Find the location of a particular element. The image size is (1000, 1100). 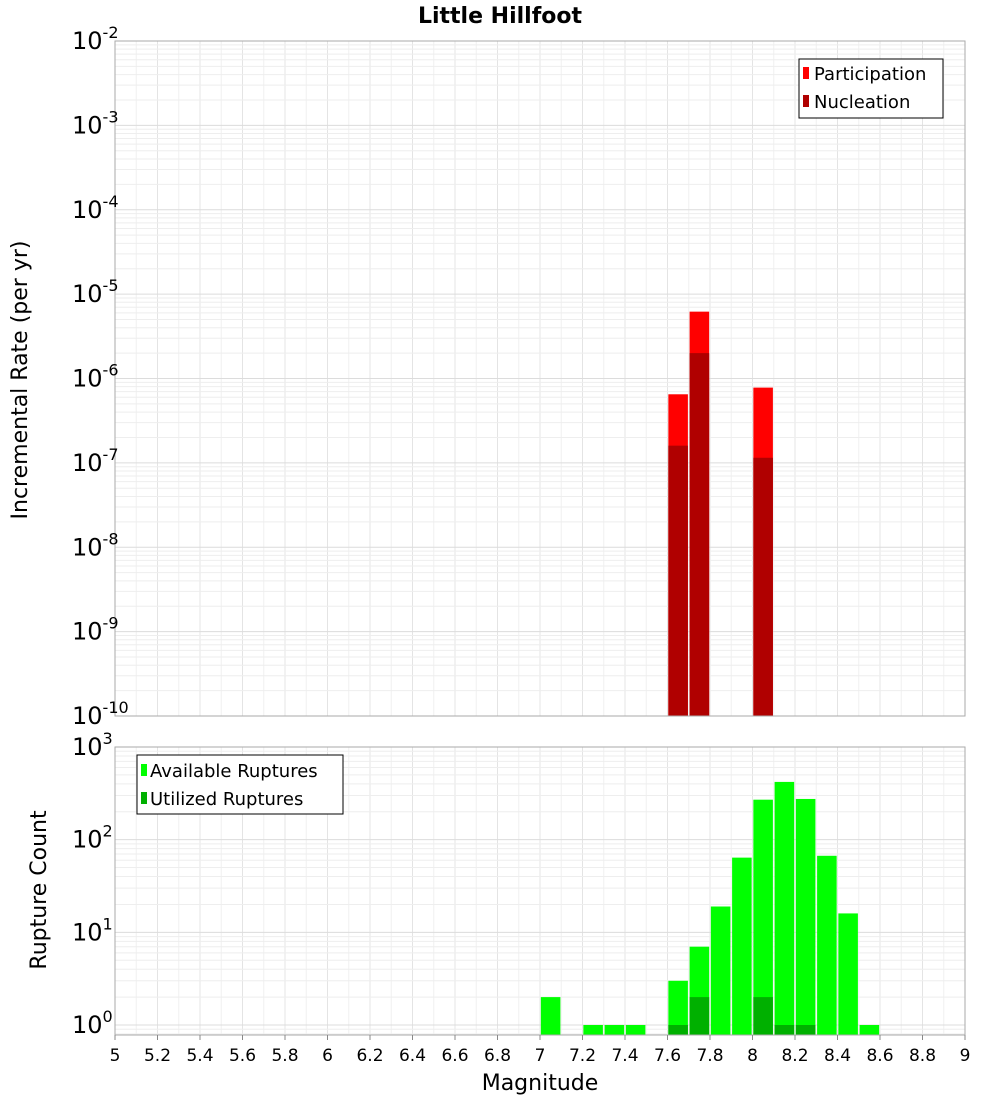

x-tick-label: 5.4 is located at coordinates (199, 1056).